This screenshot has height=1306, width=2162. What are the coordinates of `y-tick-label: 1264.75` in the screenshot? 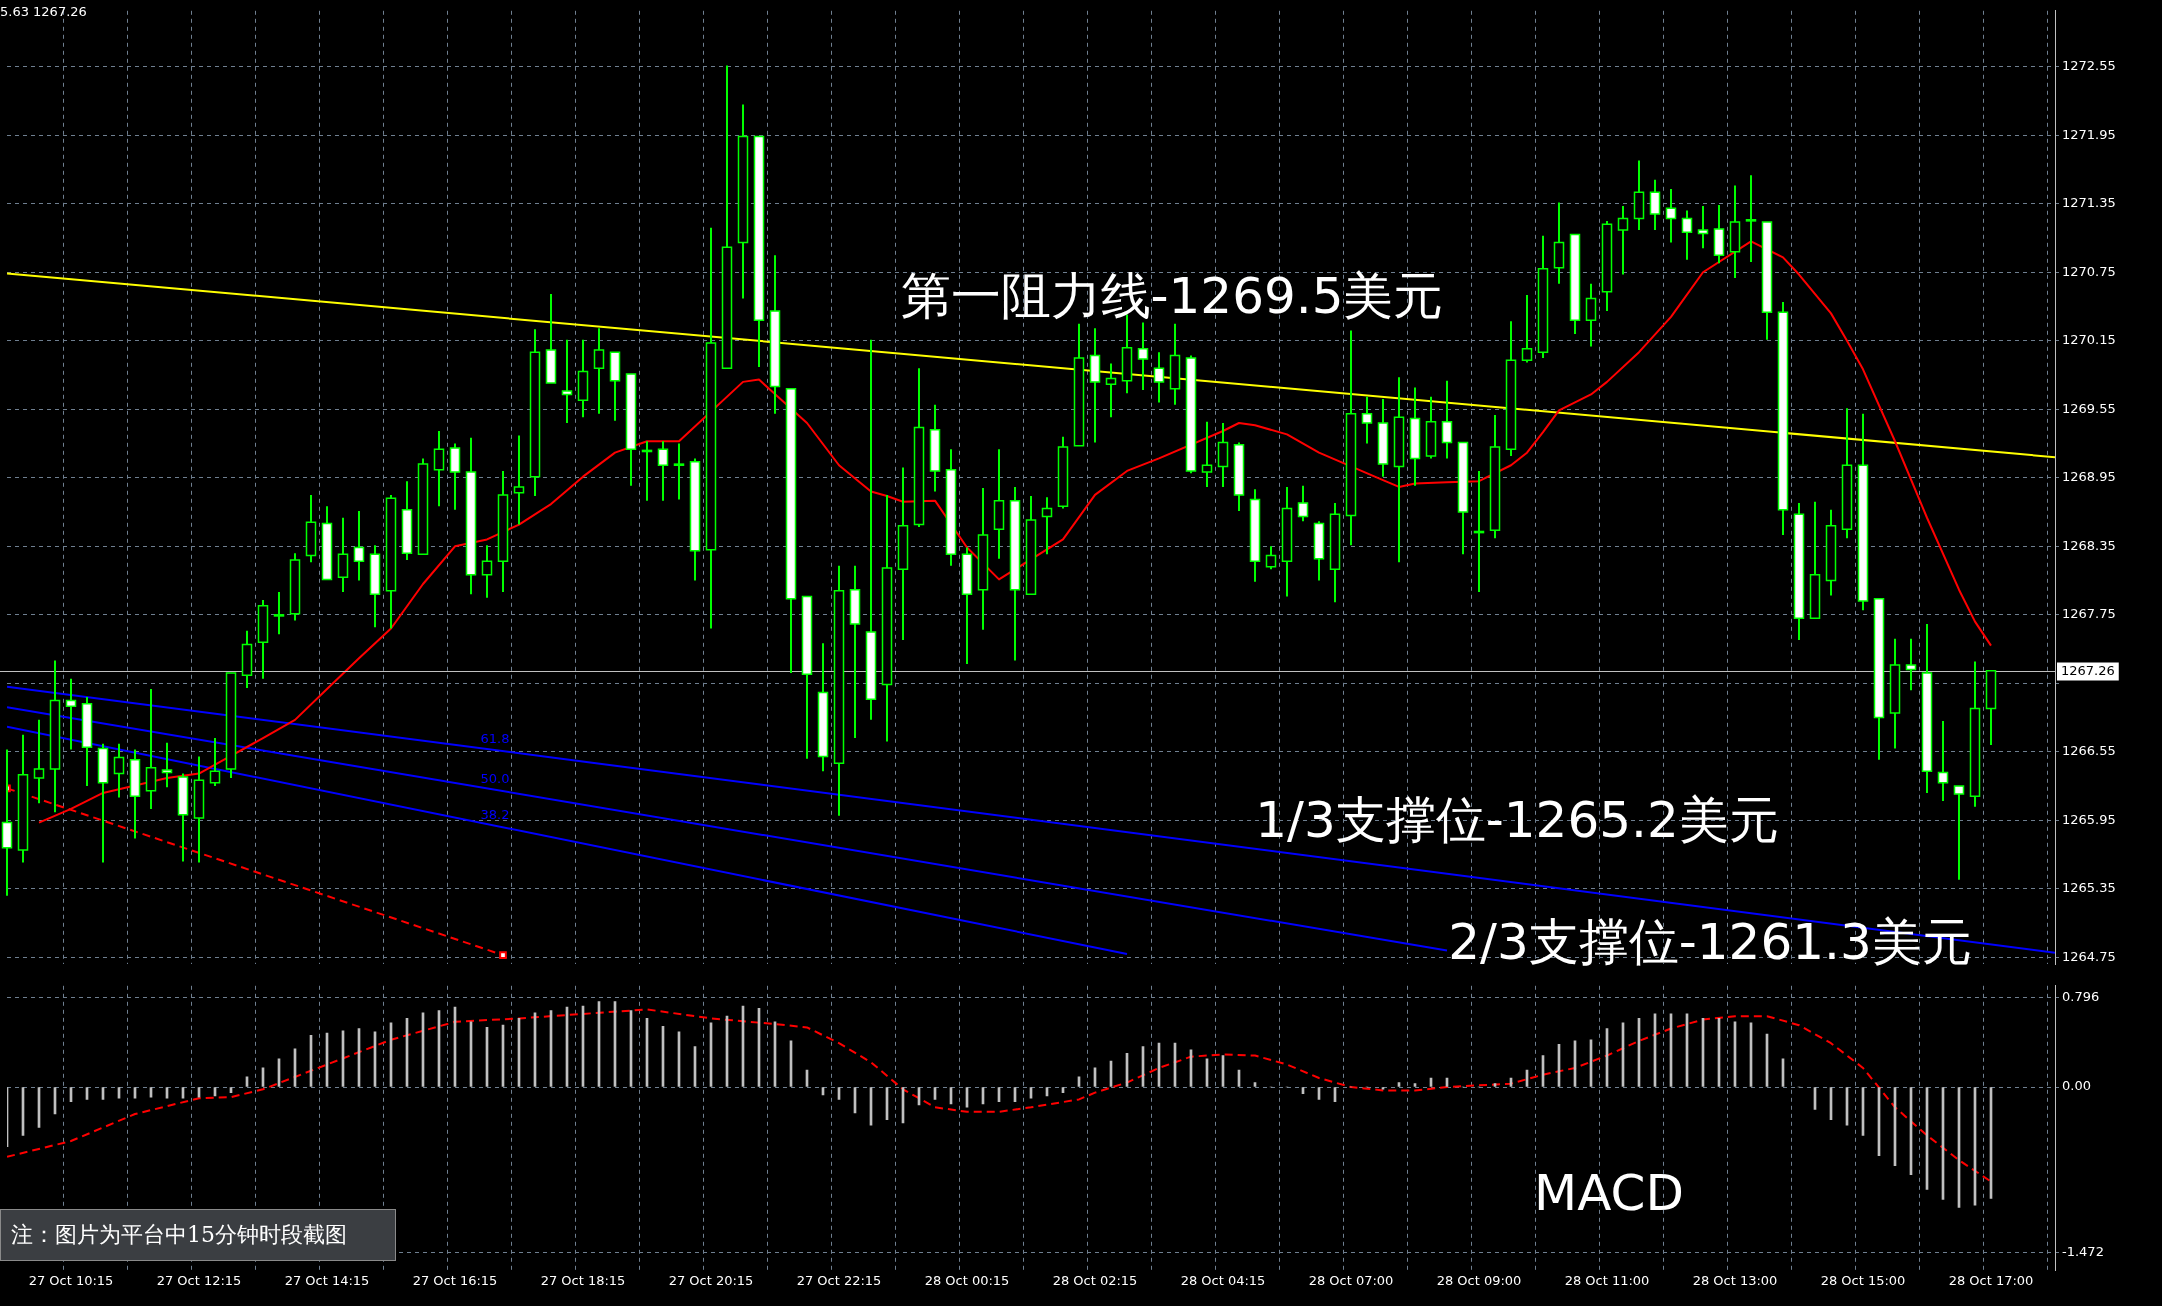 It's located at (2089, 956).